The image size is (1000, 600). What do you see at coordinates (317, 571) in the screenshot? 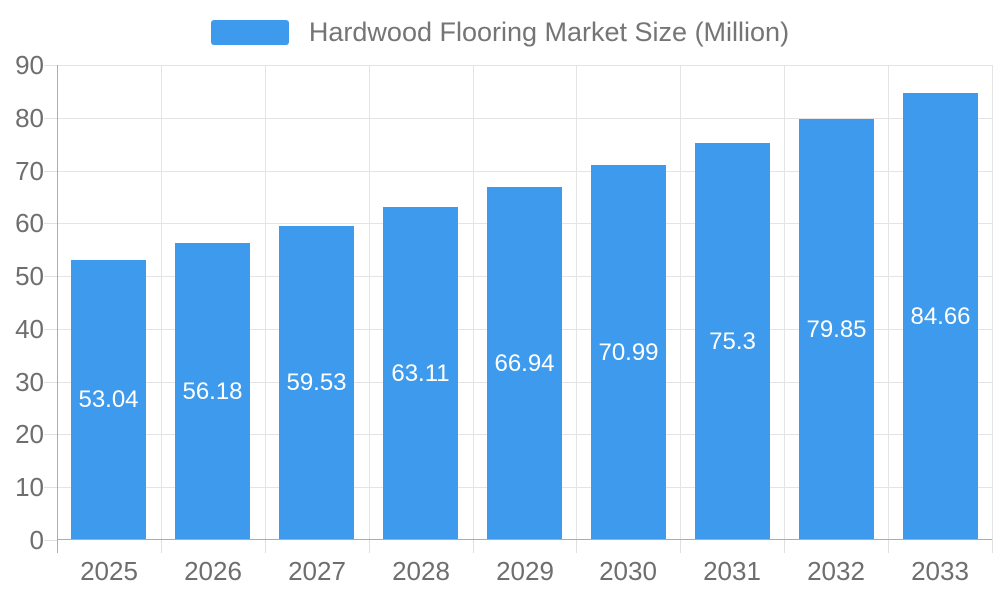
I see `x-axis-label: 2027` at bounding box center [317, 571].